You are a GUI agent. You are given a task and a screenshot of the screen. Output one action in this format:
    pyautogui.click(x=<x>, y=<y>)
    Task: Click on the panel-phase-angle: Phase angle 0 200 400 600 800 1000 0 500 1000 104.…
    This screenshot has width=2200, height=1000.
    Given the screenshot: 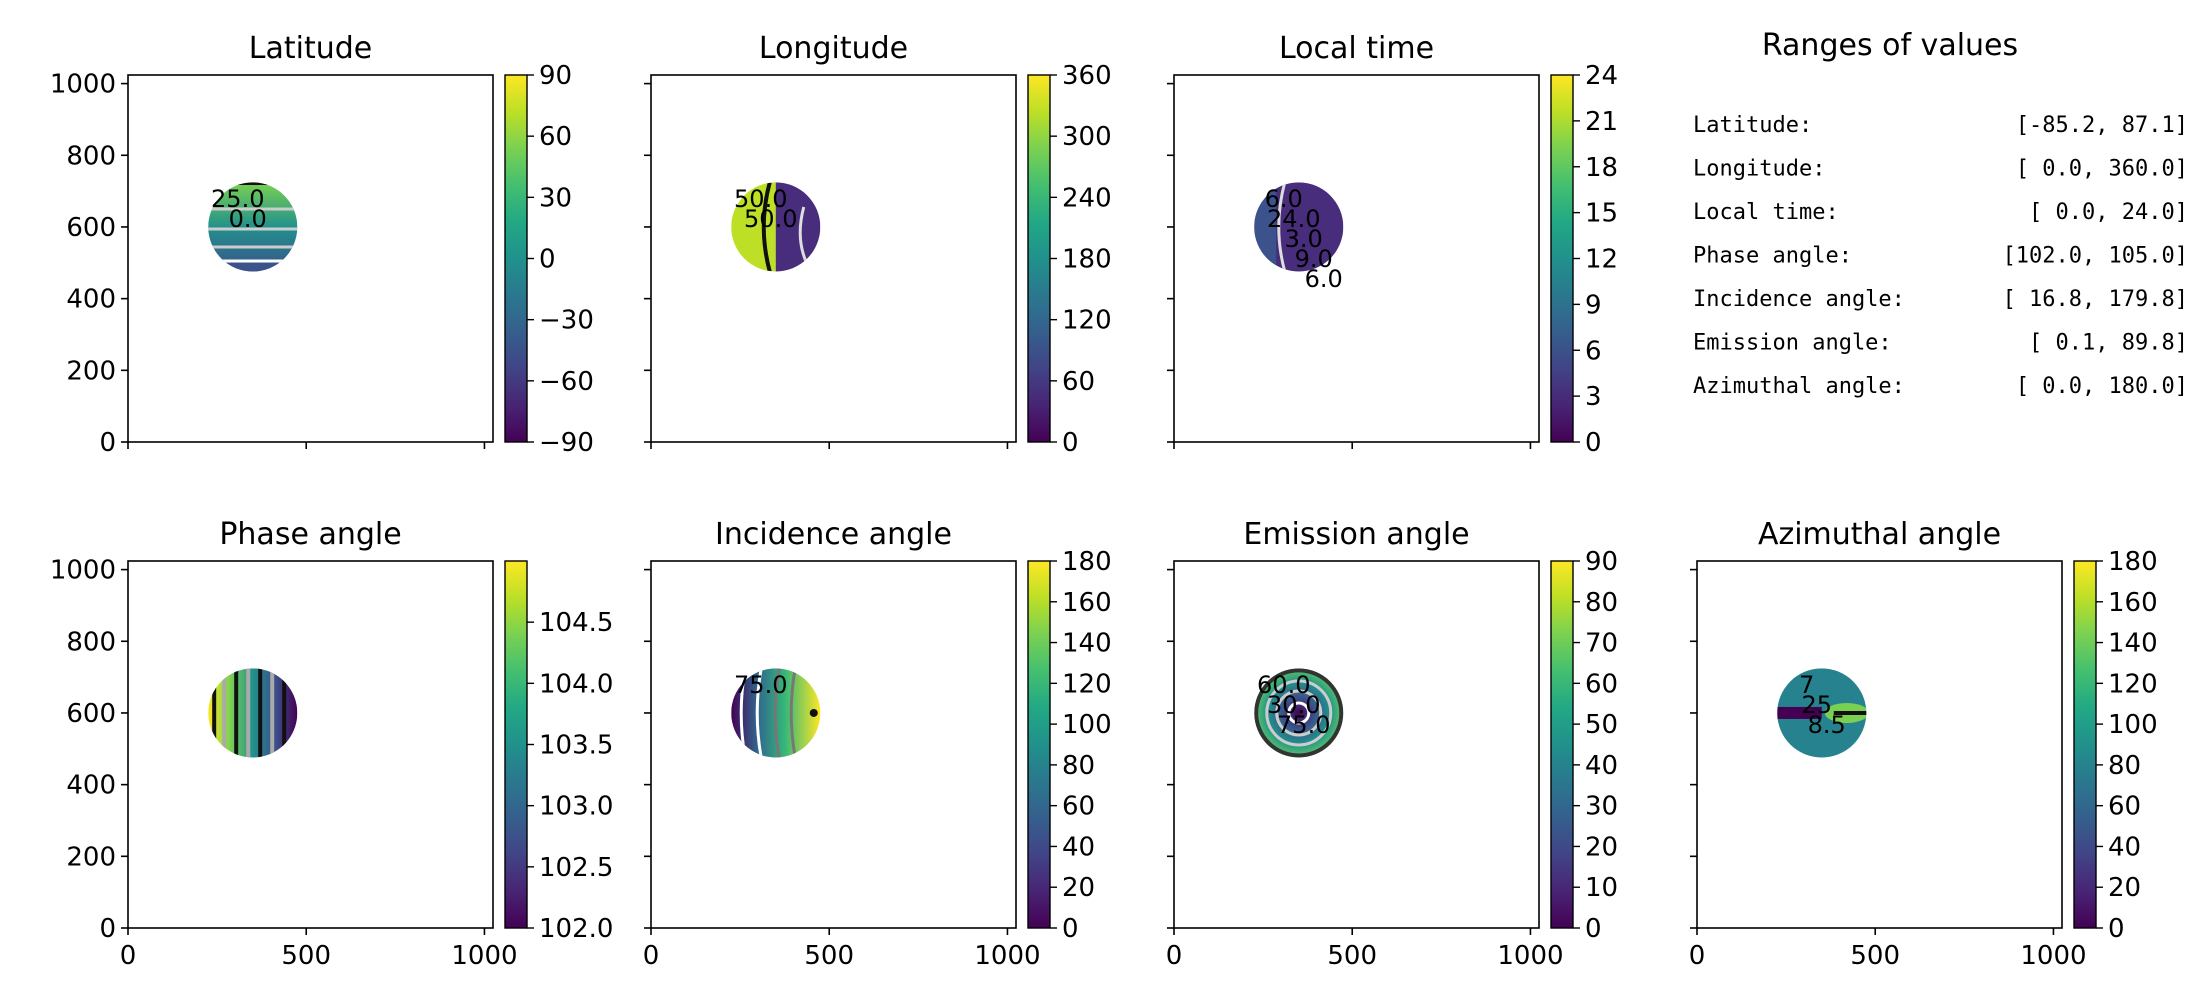 What is the action you would take?
    pyautogui.click(x=332, y=744)
    